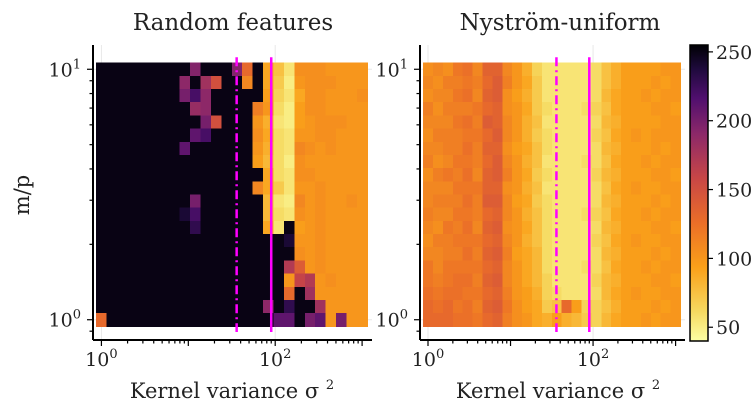 This screenshot has width=756, height=407. What do you see at coordinates (275, 359) in the screenshot?
I see `x-tick-label: 102` at bounding box center [275, 359].